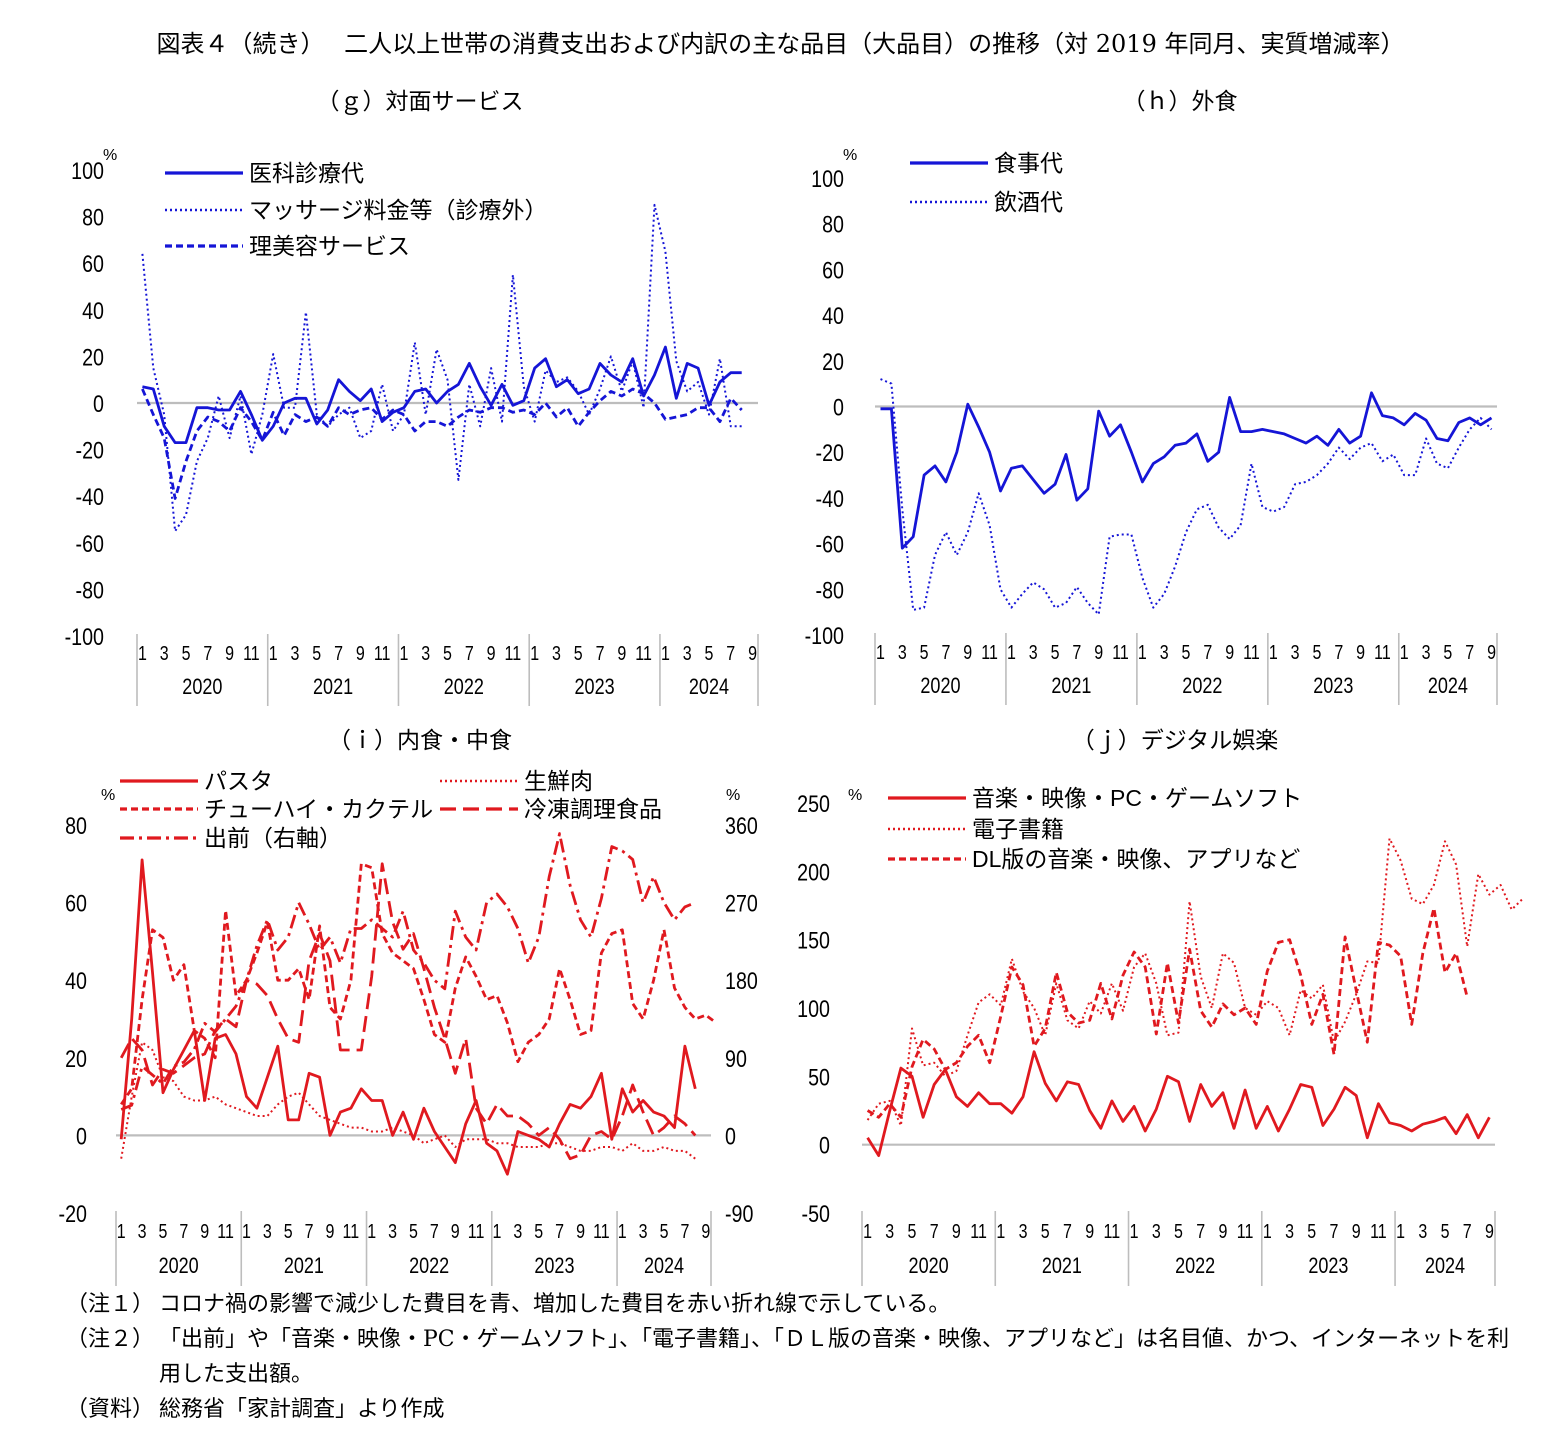 The image size is (1561, 1448). Describe the element at coordinates (76, 980) in the screenshot. I see `y-tick-label: 40` at that location.